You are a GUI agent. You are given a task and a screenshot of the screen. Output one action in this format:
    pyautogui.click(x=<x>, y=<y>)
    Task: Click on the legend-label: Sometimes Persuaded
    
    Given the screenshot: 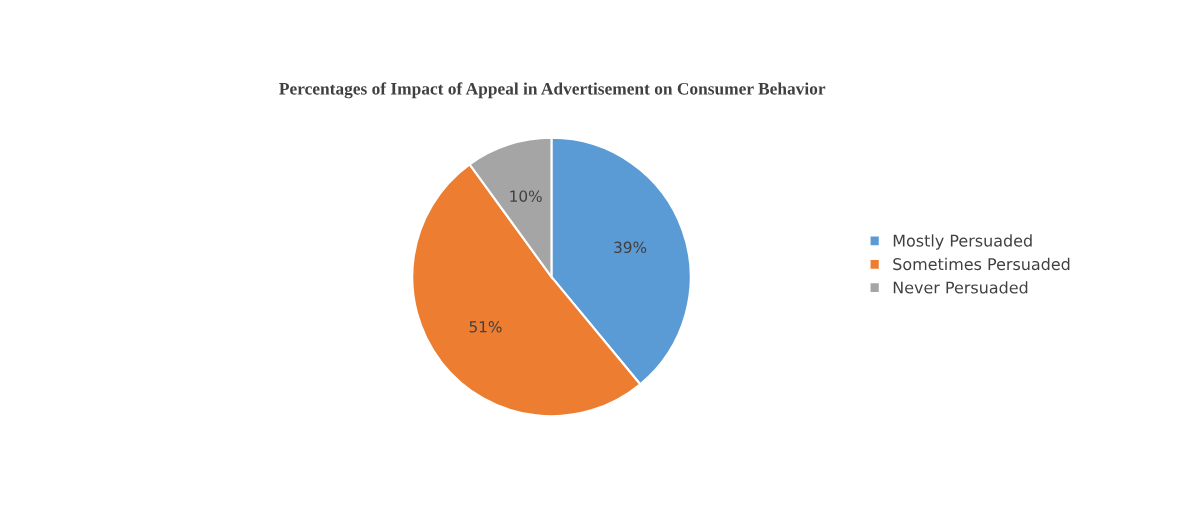 What is the action you would take?
    pyautogui.click(x=981, y=264)
    